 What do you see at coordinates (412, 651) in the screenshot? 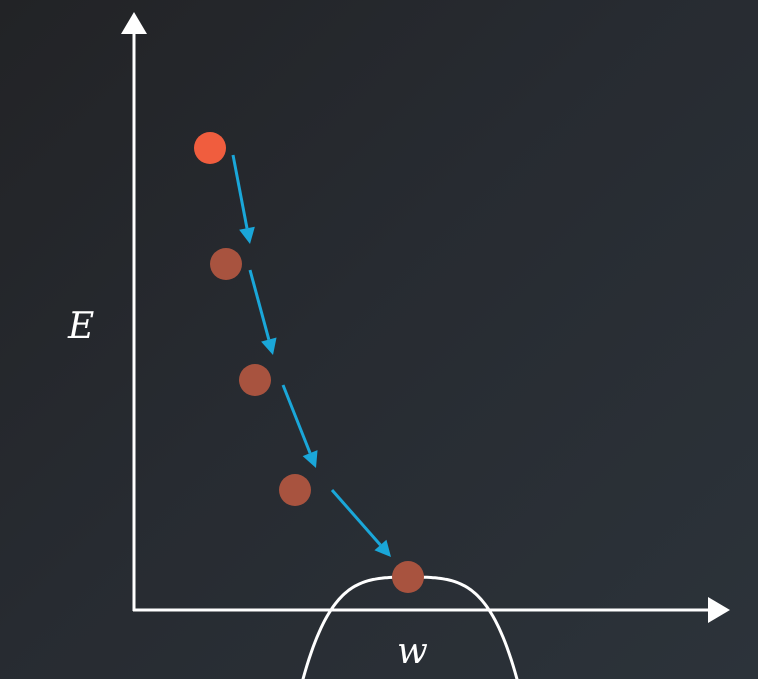
I see `x-axis-label: w` at bounding box center [412, 651].